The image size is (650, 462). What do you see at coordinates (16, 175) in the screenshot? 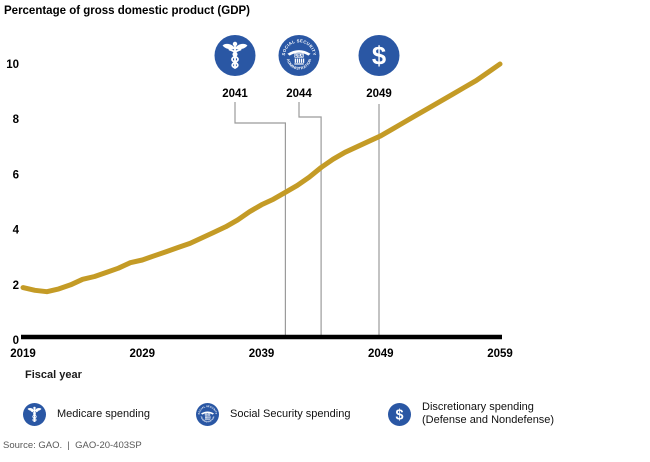
I see `y-axis-tick-label: 6` at bounding box center [16, 175].